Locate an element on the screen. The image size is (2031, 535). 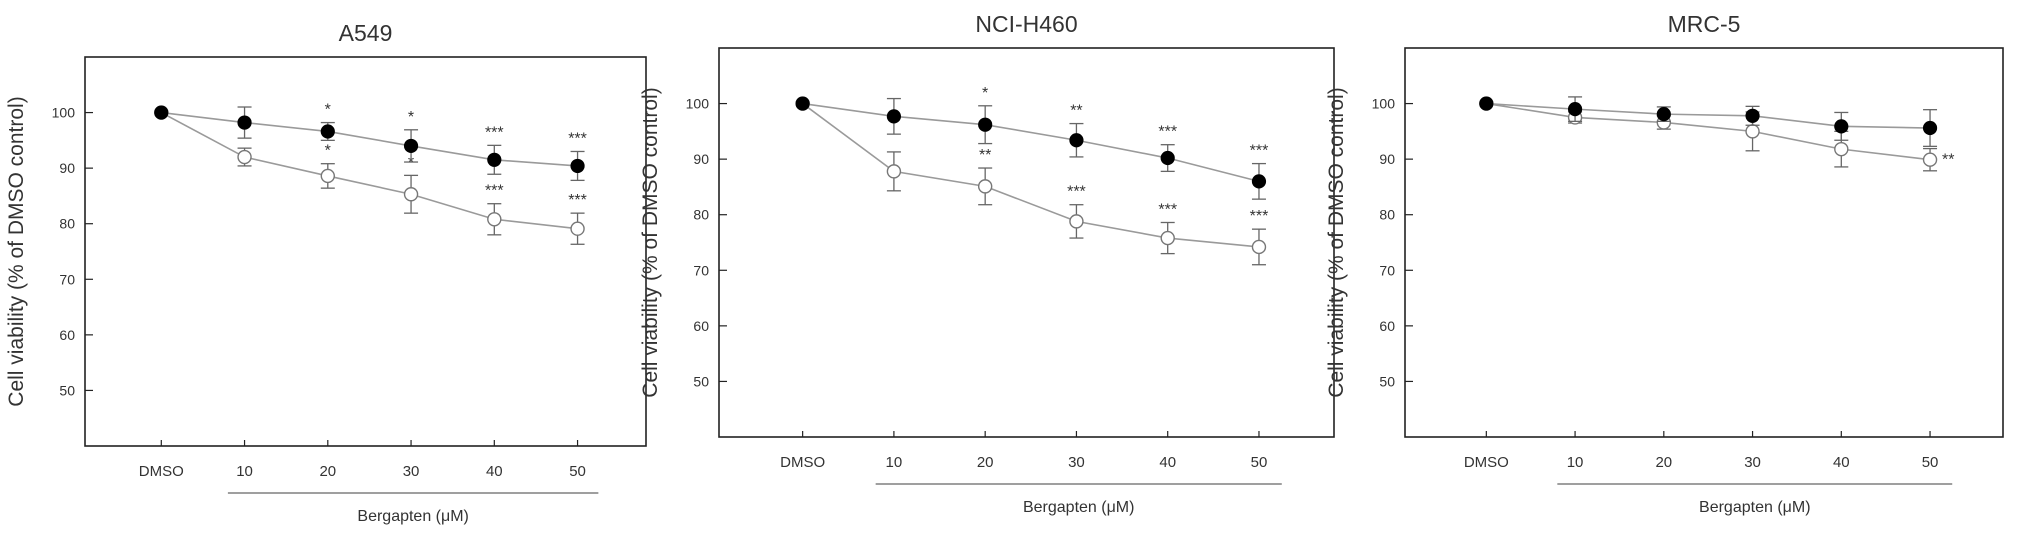
series-open: ******** is located at coordinates (370, 175).